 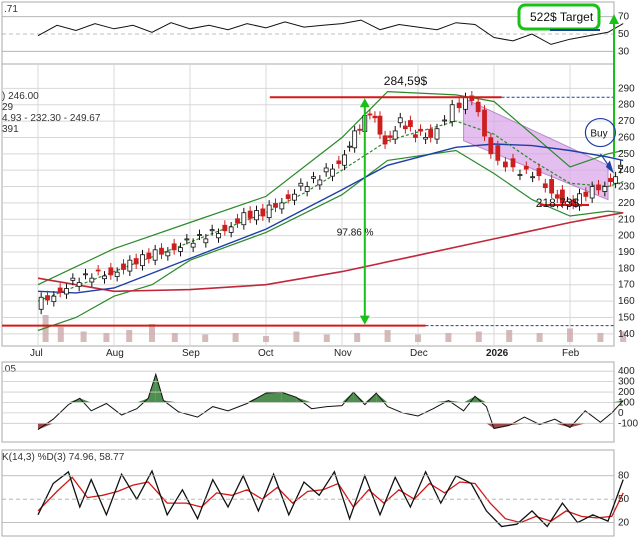 What do you see at coordinates (626, 88) in the screenshot?
I see `price-tick-label: 290` at bounding box center [626, 88].